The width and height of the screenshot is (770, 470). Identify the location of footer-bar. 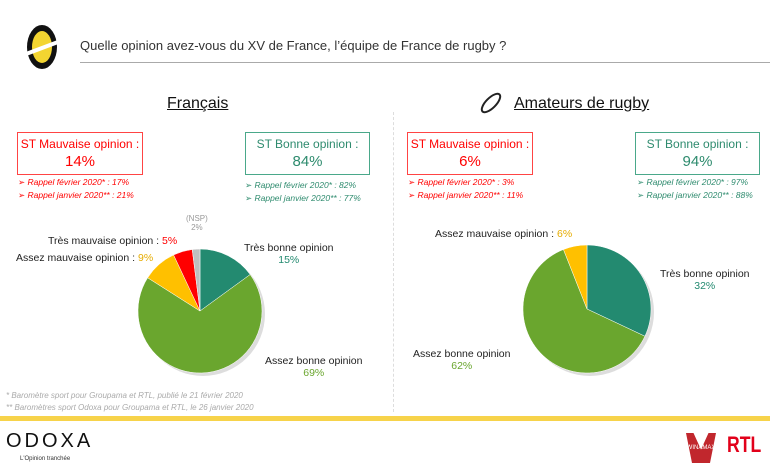
(385, 418).